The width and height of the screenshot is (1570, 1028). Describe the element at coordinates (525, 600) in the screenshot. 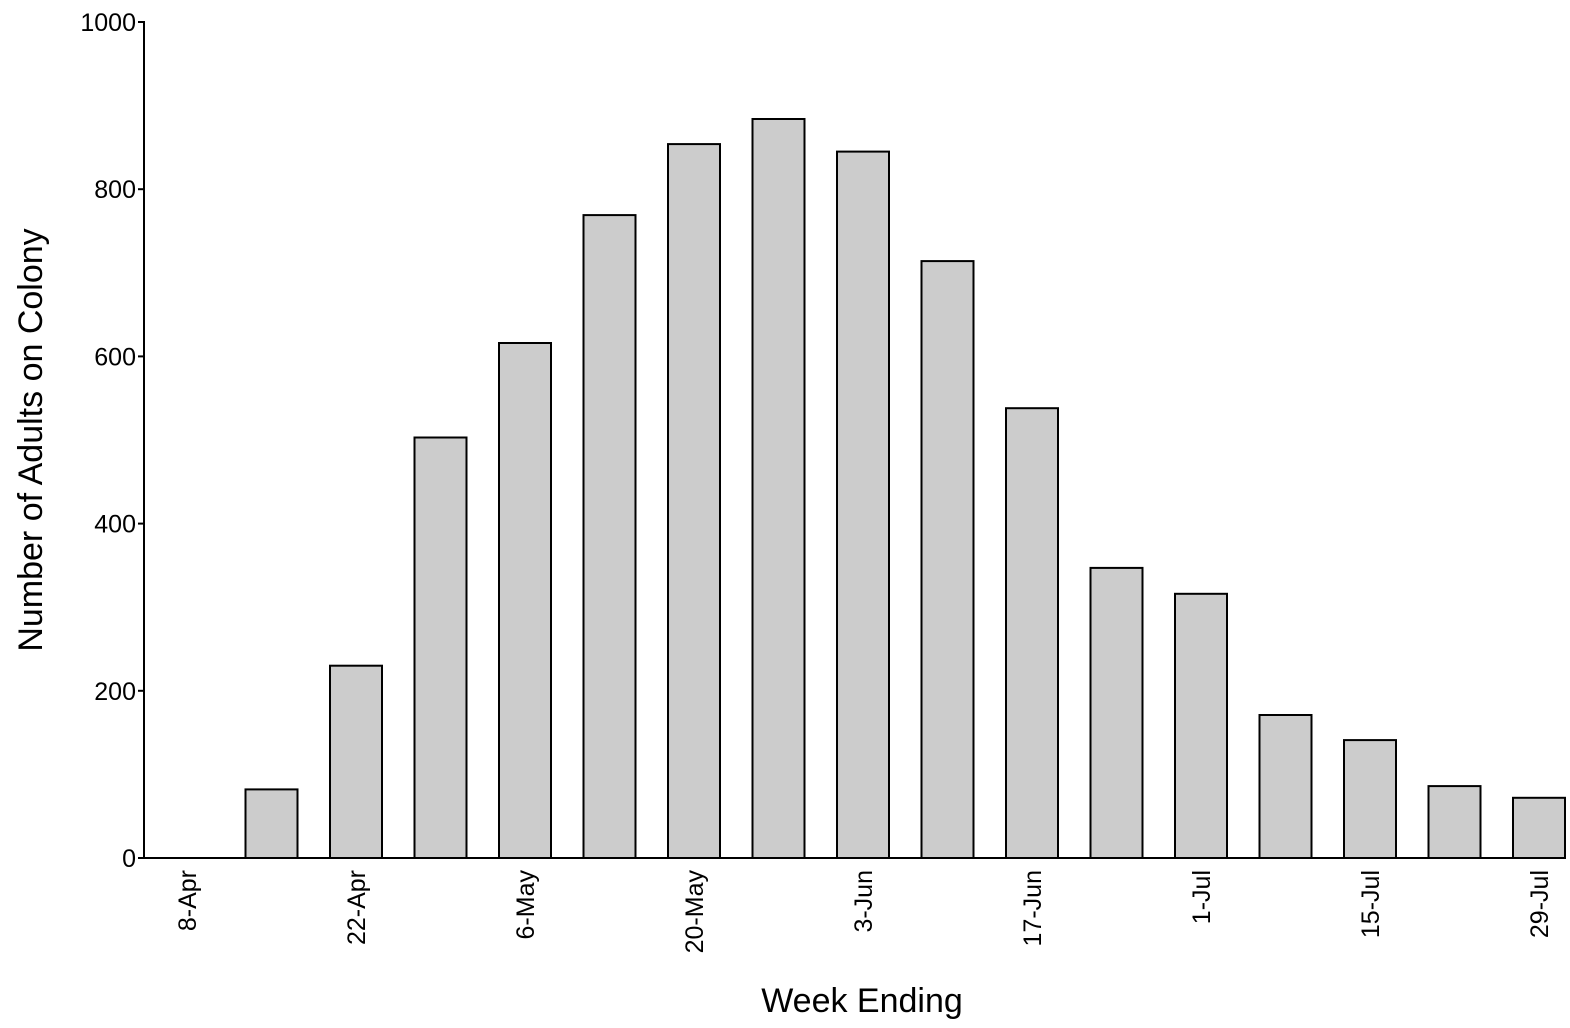

I see `bar-6-May` at that location.